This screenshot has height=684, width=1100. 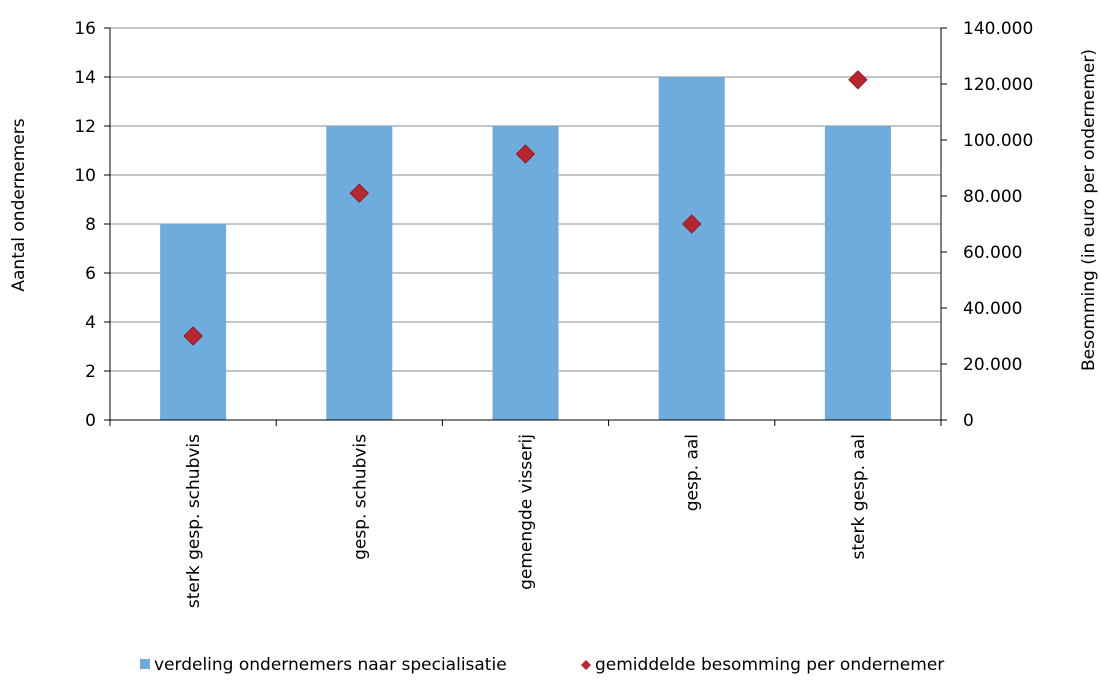 What do you see at coordinates (85, 176) in the screenshot?
I see `y-tick-label: 10` at bounding box center [85, 176].